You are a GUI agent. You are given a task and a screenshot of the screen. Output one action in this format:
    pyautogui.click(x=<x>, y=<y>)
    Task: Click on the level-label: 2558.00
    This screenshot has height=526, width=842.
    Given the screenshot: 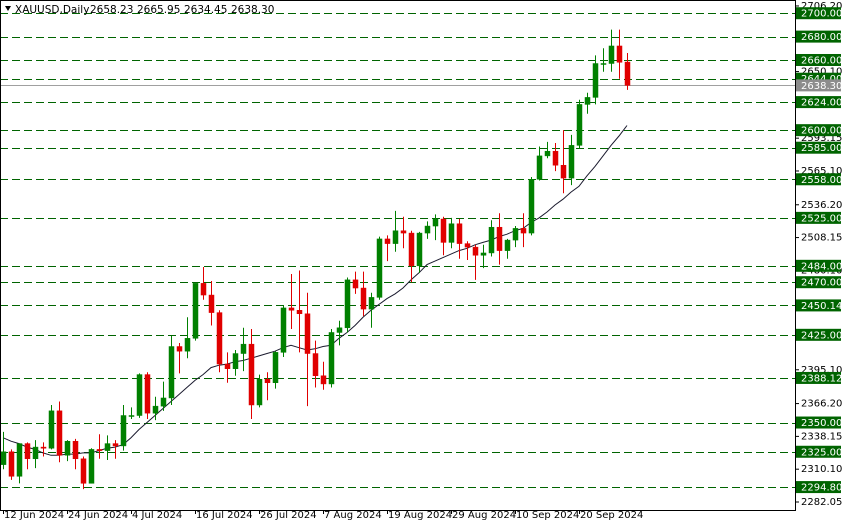 What is the action you would take?
    pyautogui.click(x=821, y=180)
    